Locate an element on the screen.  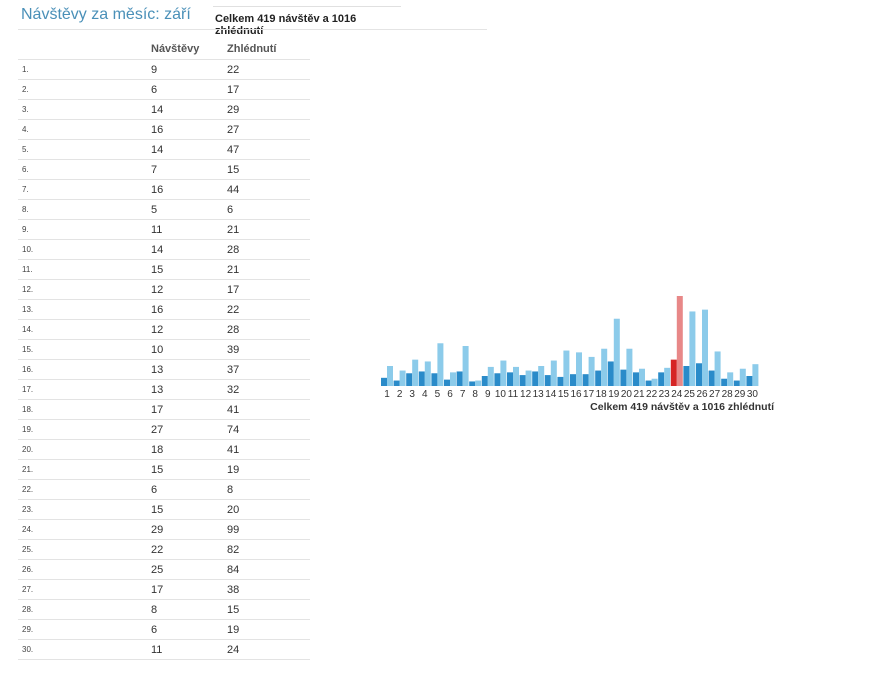
views-cell: 39 is located at coordinates (268, 349).